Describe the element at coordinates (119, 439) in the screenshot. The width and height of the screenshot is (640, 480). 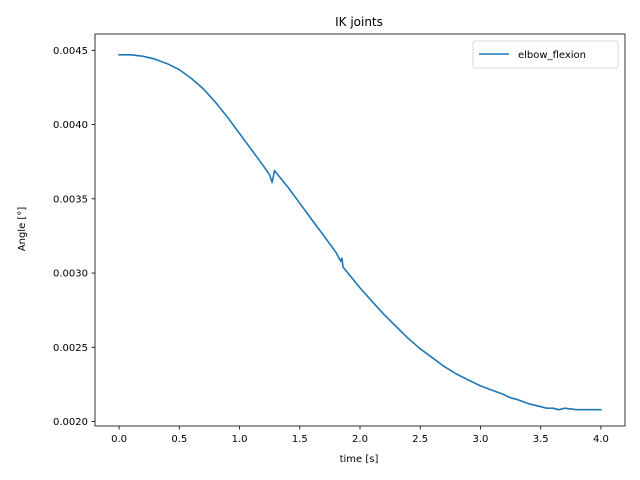
I see `x-tick-label: 0.0` at that location.